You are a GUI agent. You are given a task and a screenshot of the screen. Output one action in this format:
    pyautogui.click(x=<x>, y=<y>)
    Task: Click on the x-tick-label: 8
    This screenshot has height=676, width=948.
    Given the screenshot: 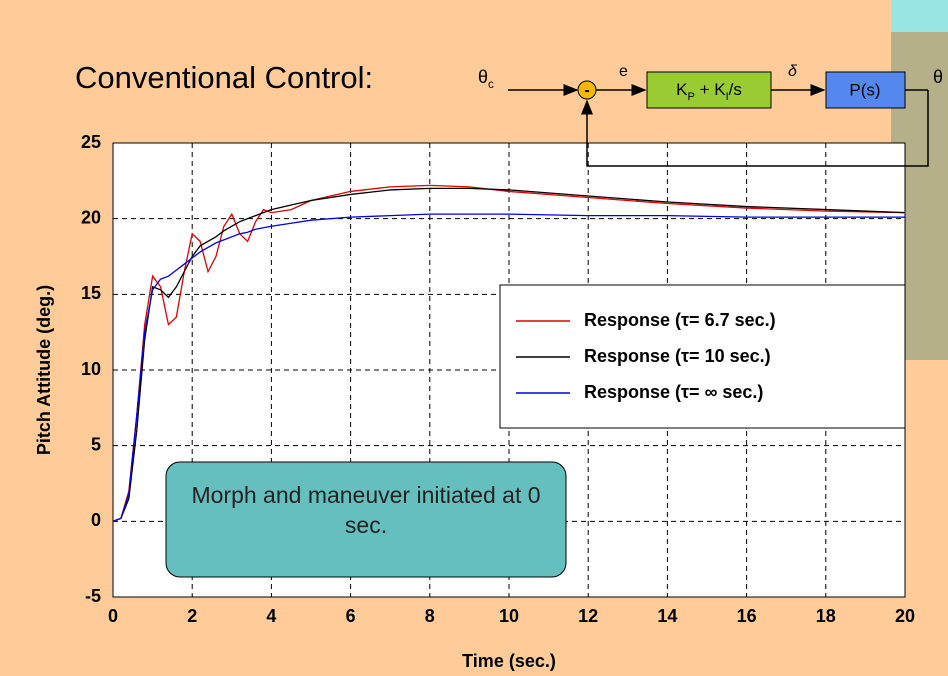 What is the action you would take?
    pyautogui.click(x=430, y=616)
    